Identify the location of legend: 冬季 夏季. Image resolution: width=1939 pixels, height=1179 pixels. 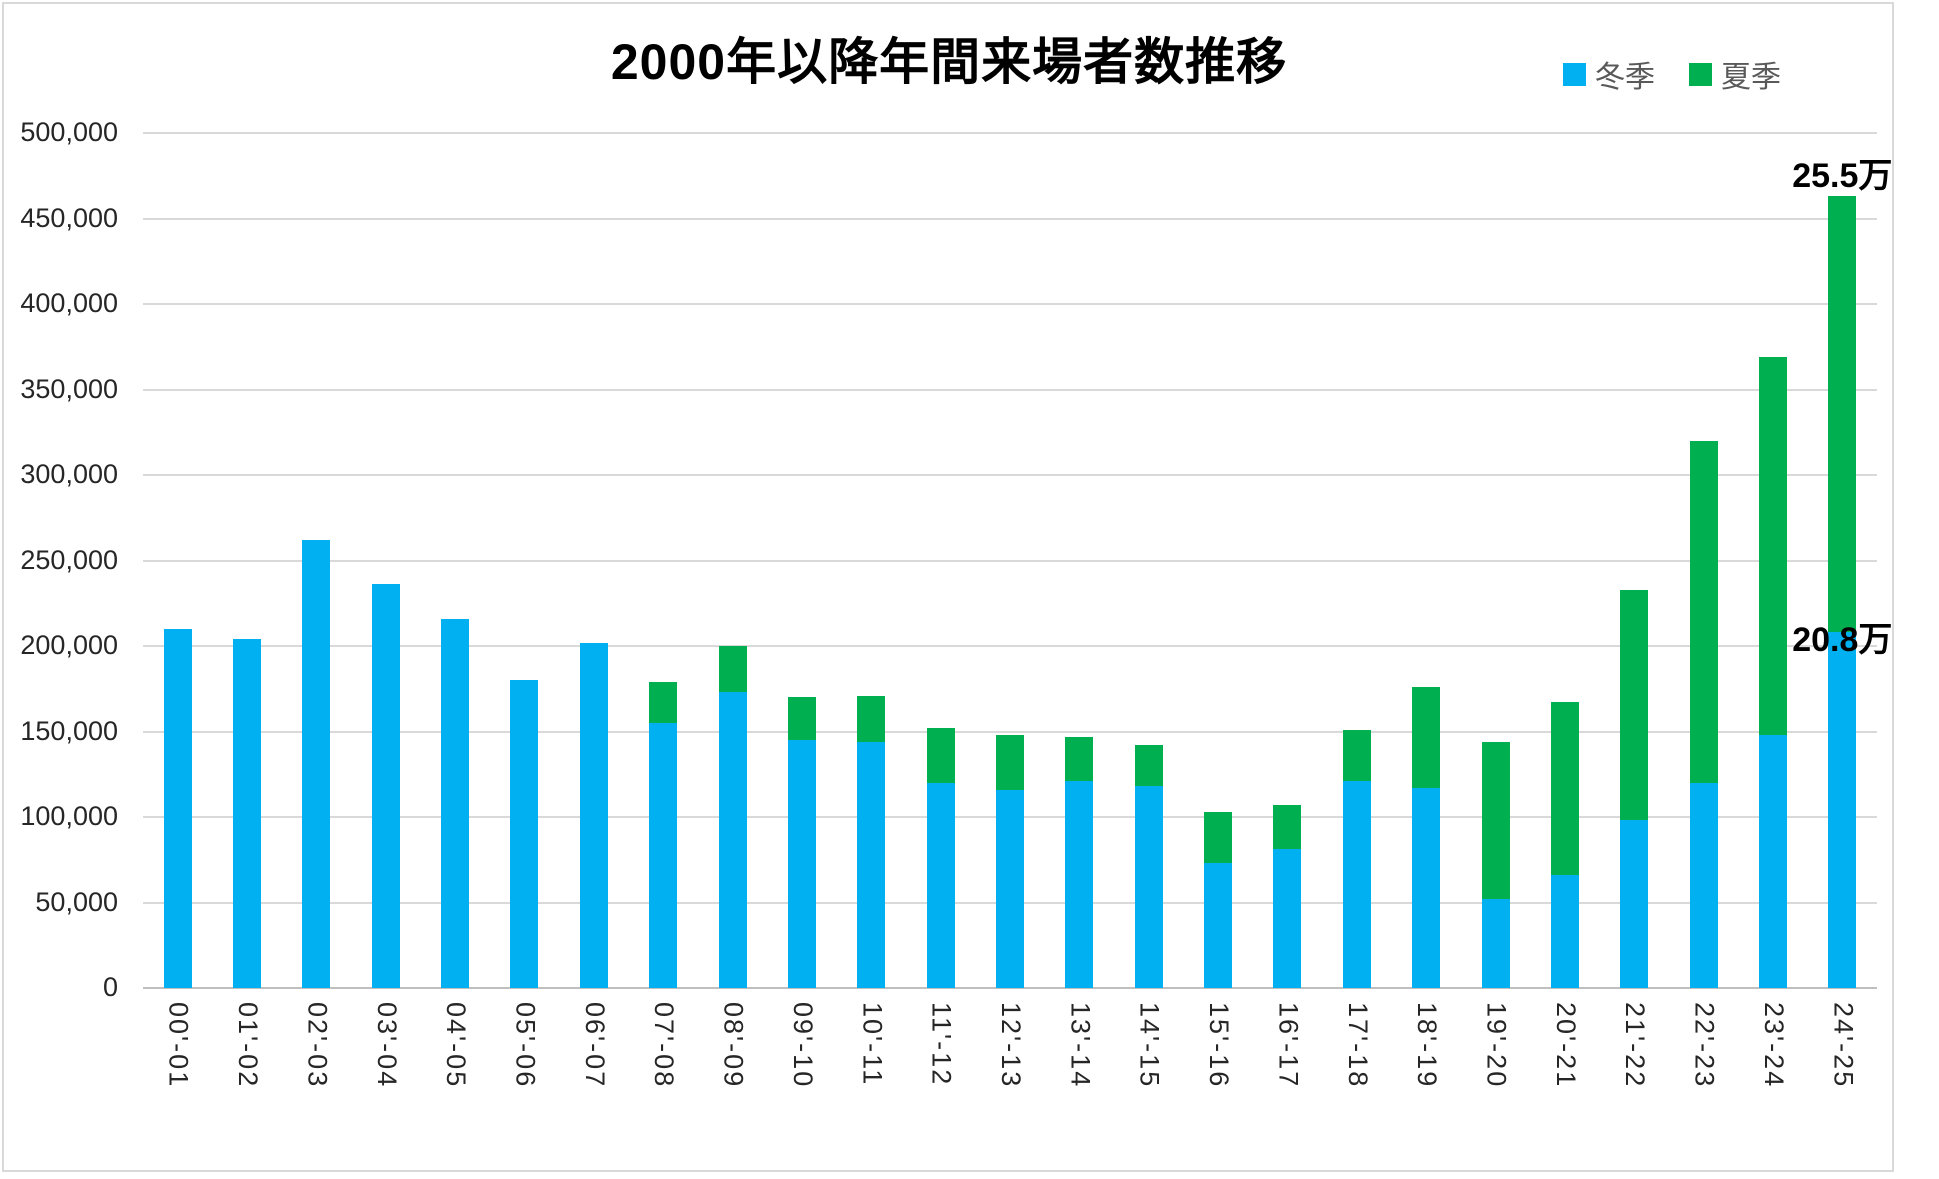
(1672, 74).